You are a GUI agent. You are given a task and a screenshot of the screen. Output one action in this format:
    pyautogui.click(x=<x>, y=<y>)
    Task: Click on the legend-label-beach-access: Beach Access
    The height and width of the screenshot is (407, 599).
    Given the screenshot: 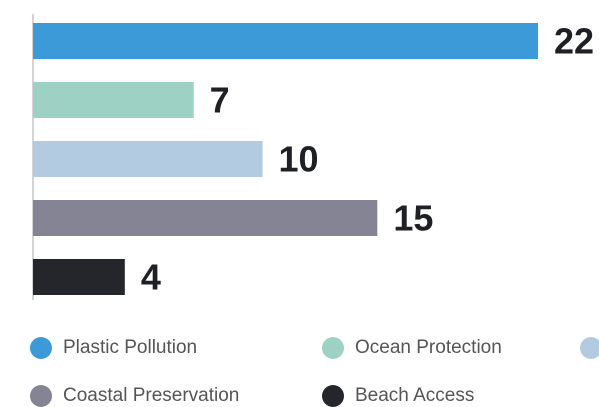 What is the action you would take?
    pyautogui.click(x=415, y=395)
    